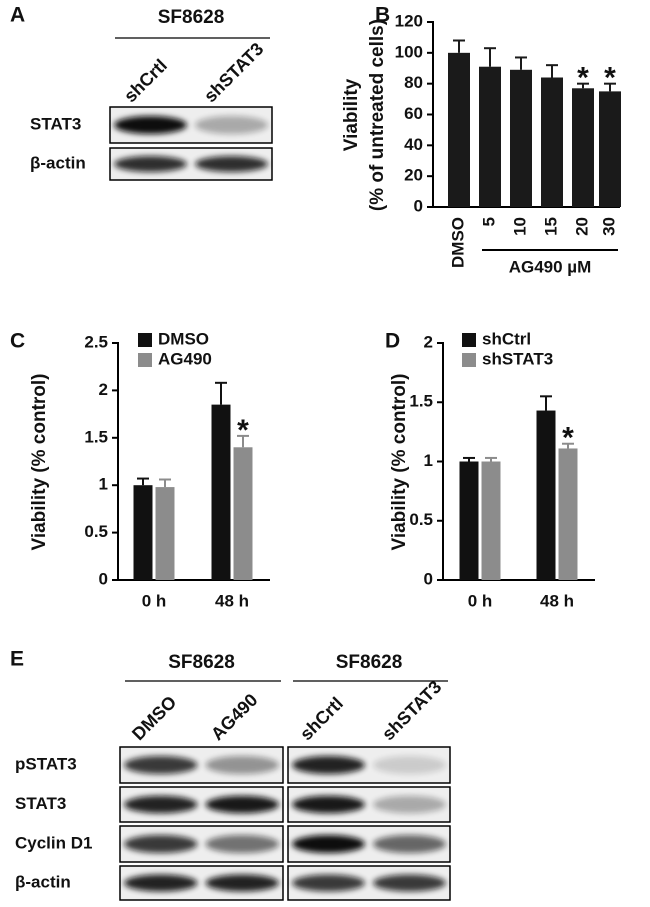  What do you see at coordinates (154, 718) in the screenshot?
I see `lane-label: DMSO` at bounding box center [154, 718].